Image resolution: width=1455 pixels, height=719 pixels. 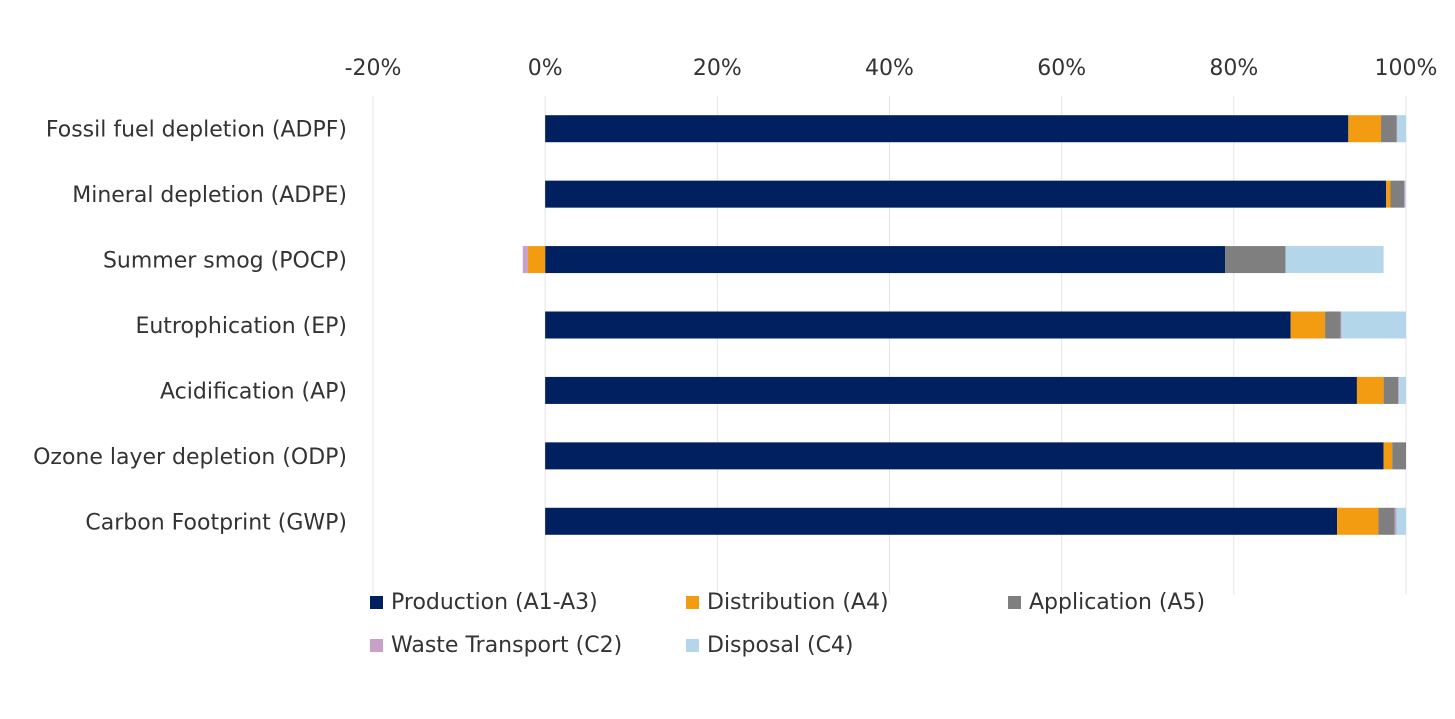 I want to click on x-tick-label: 40%, so click(x=889, y=68).